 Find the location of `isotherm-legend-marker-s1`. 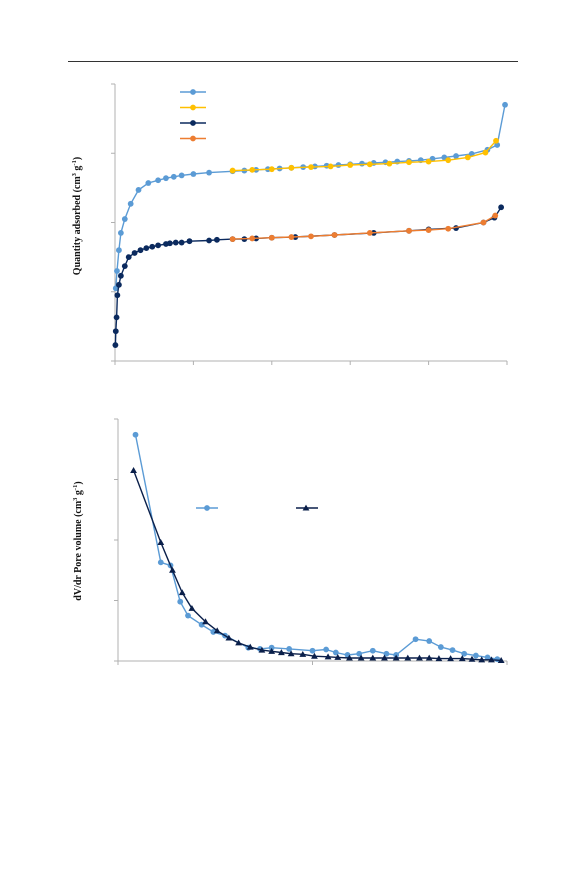

isotherm-legend-marker-s1 is located at coordinates (193, 92).